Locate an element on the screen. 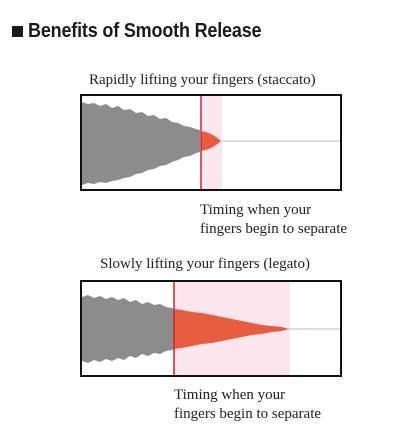  legato-annotation-line-2: fingers begin to separate is located at coordinates (248, 414).